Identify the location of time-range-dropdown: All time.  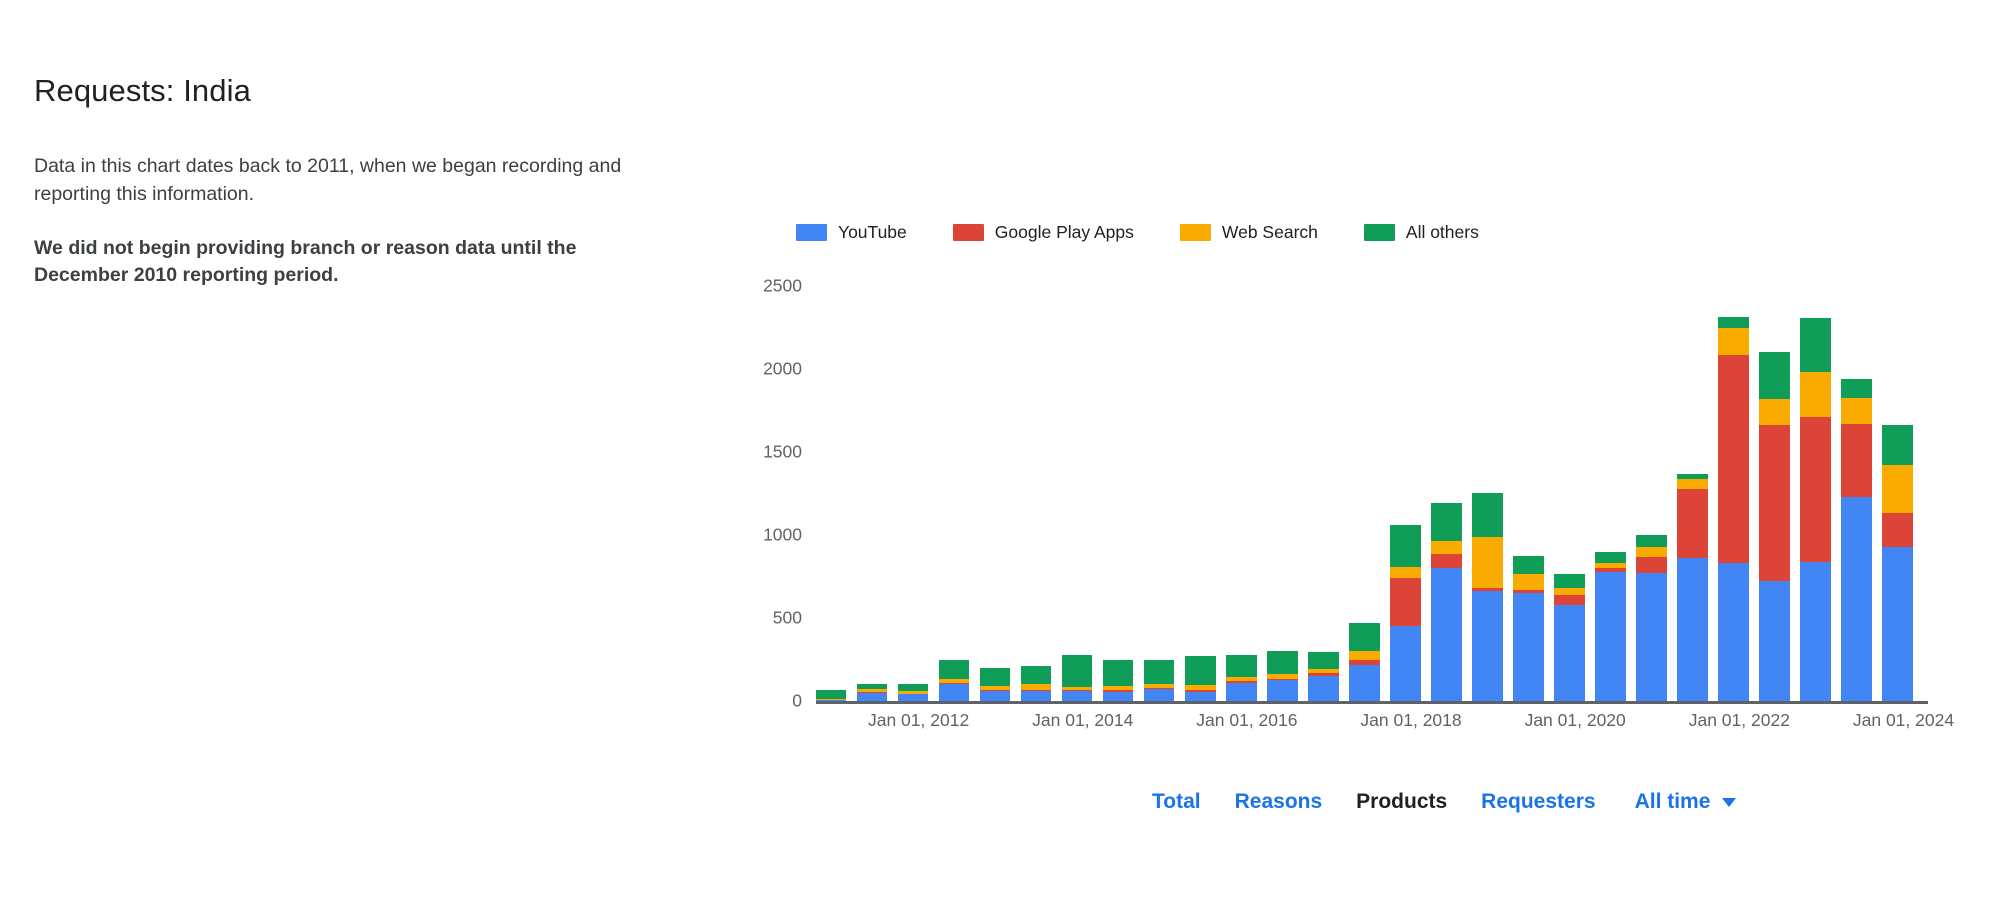
(1675, 802).